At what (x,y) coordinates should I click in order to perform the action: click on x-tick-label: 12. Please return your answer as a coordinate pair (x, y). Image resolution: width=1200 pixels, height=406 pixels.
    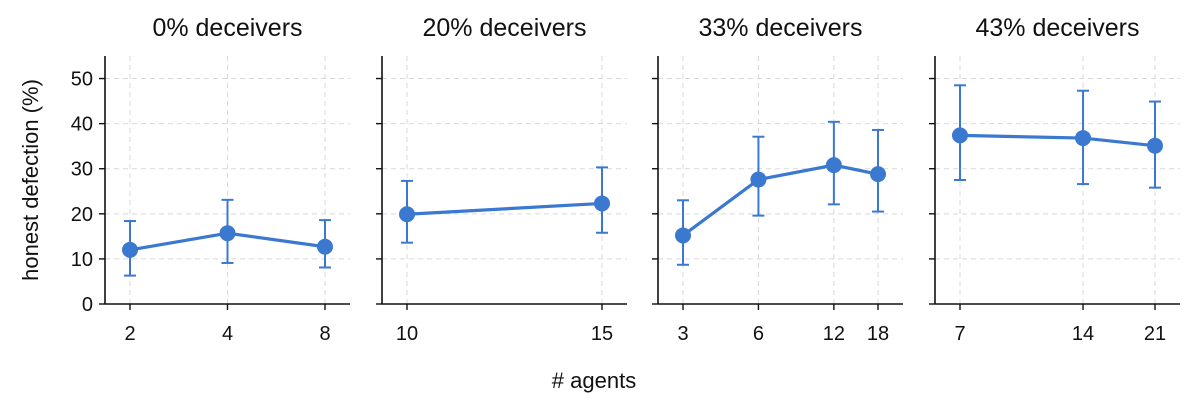
    Looking at the image, I should click on (834, 334).